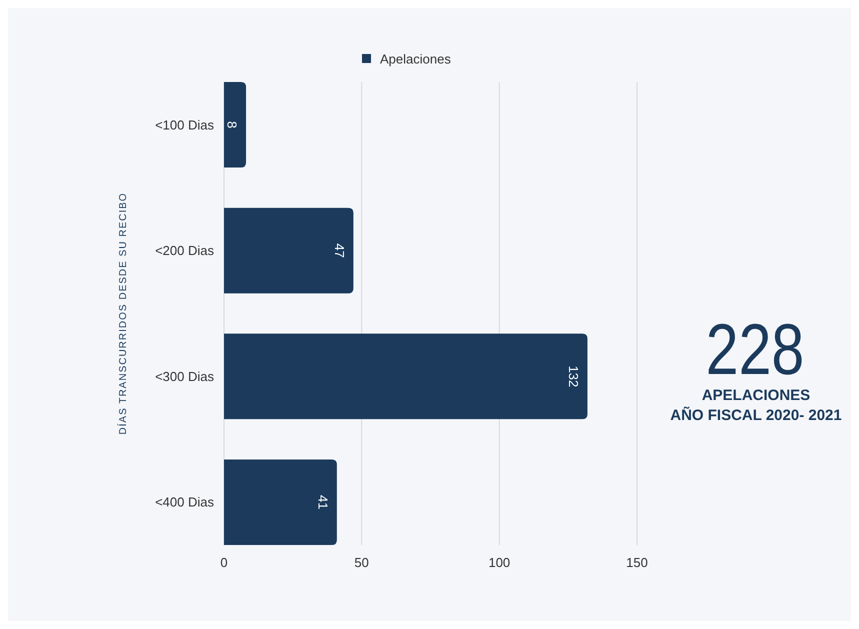 The image size is (859, 629). Describe the element at coordinates (755, 349) in the screenshot. I see `text: 228` at that location.